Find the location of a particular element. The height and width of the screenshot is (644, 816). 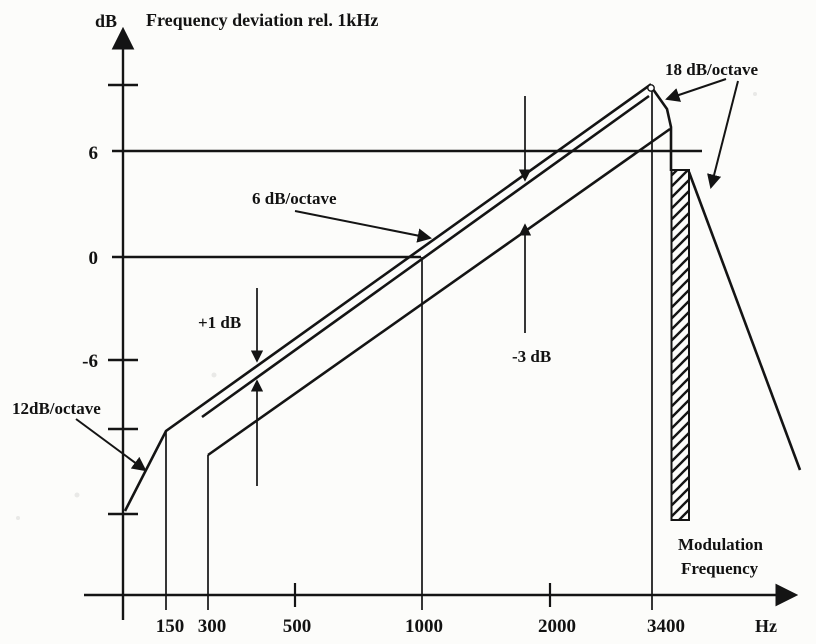

y-axis-unit-label: dB is located at coordinates (106, 21).